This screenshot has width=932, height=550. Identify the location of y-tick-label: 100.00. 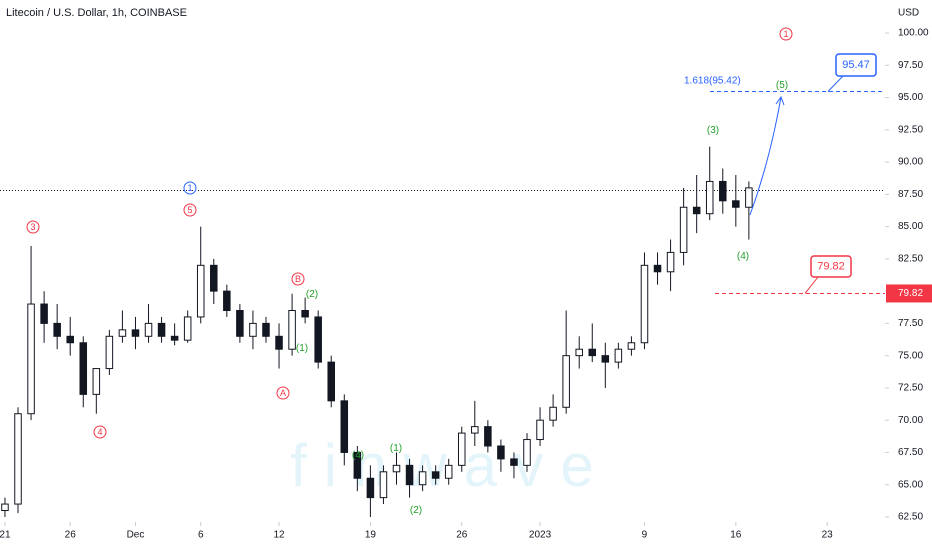
(913, 33).